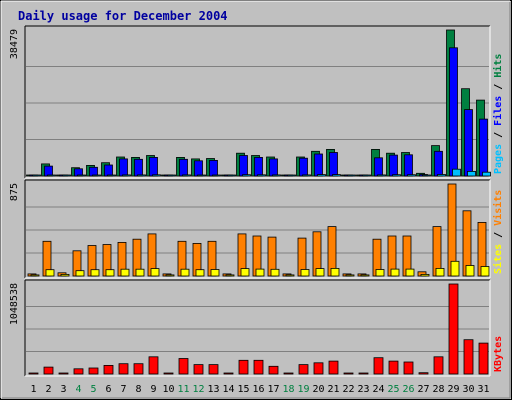 This screenshot has width=512, height=400. Describe the element at coordinates (453, 389) in the screenshot. I see `x-tick-label-29: 29` at that location.